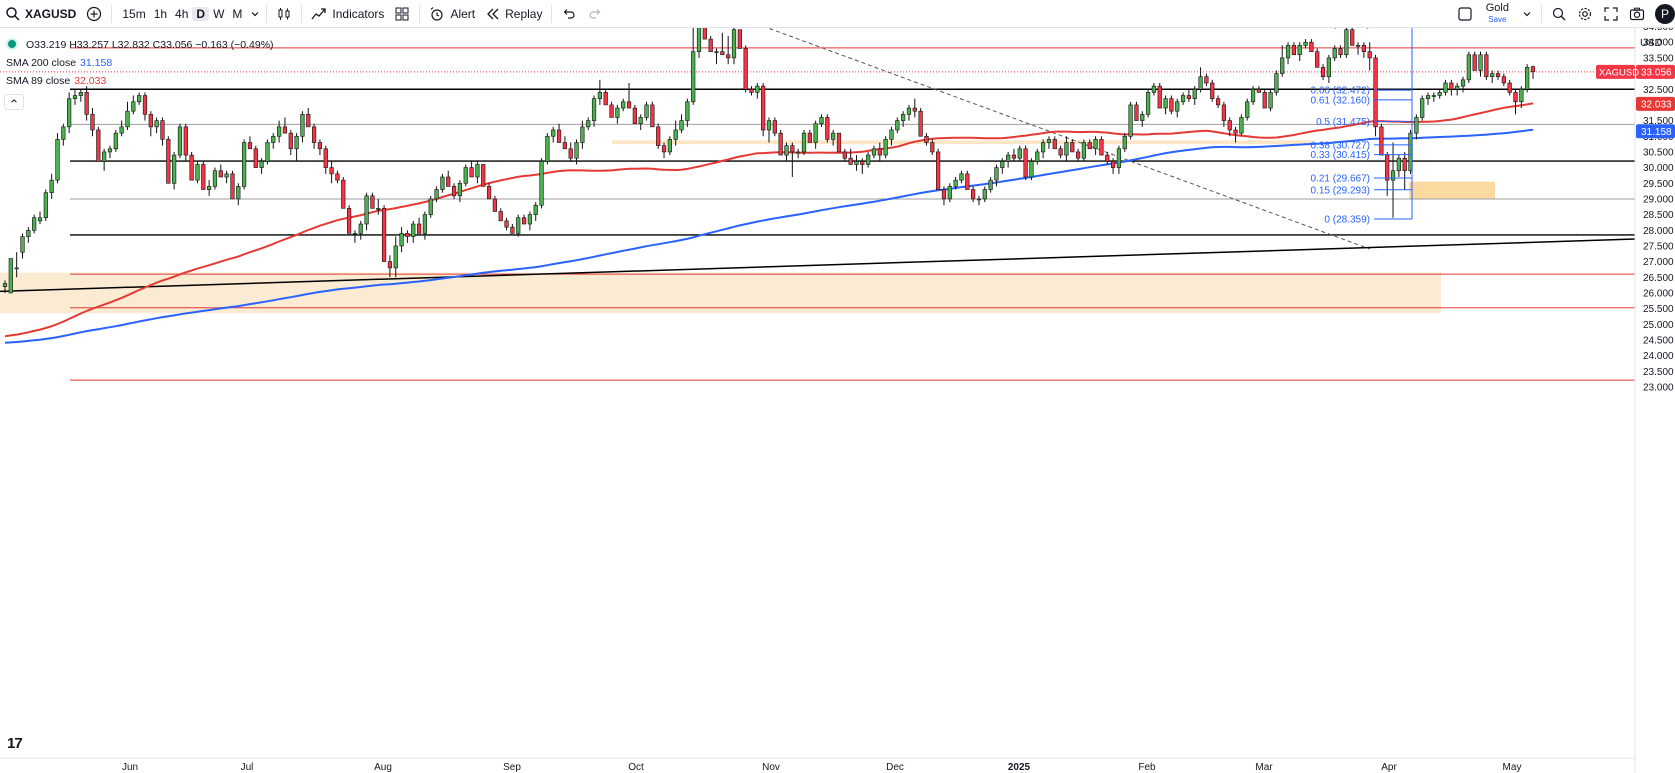  What do you see at coordinates (219, 13) in the screenshot?
I see `timeframe-w: W` at bounding box center [219, 13].